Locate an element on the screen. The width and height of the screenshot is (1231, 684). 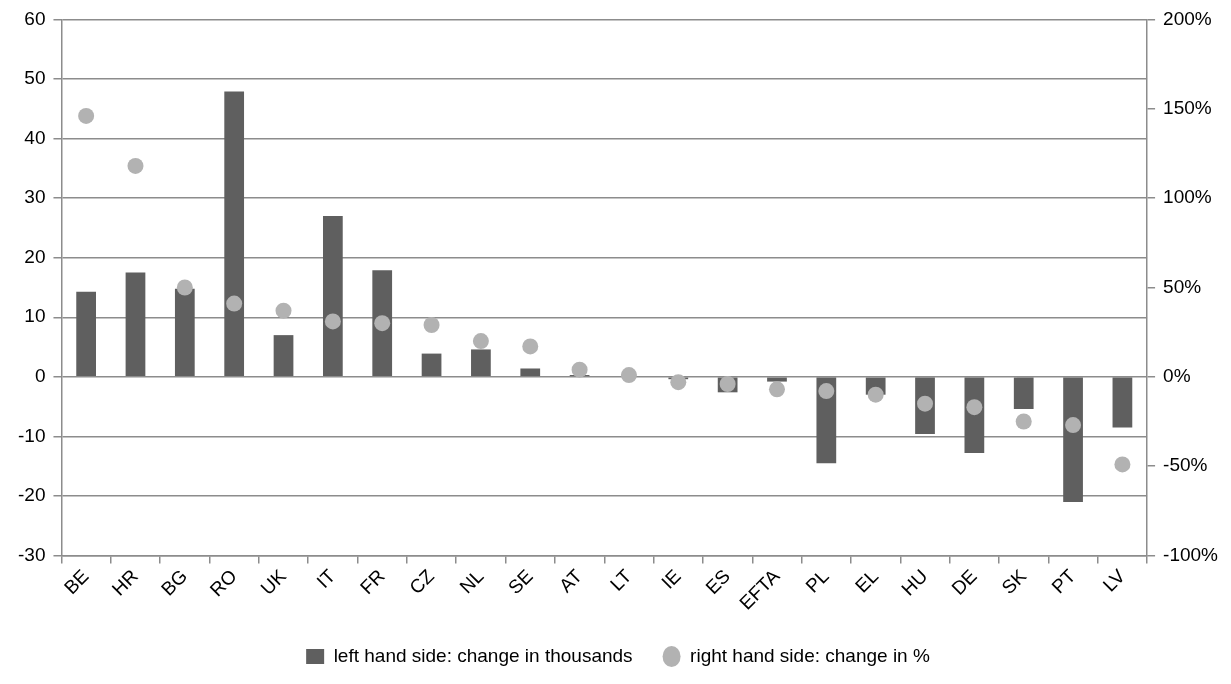
x-tick-label: UK is located at coordinates (273, 582).